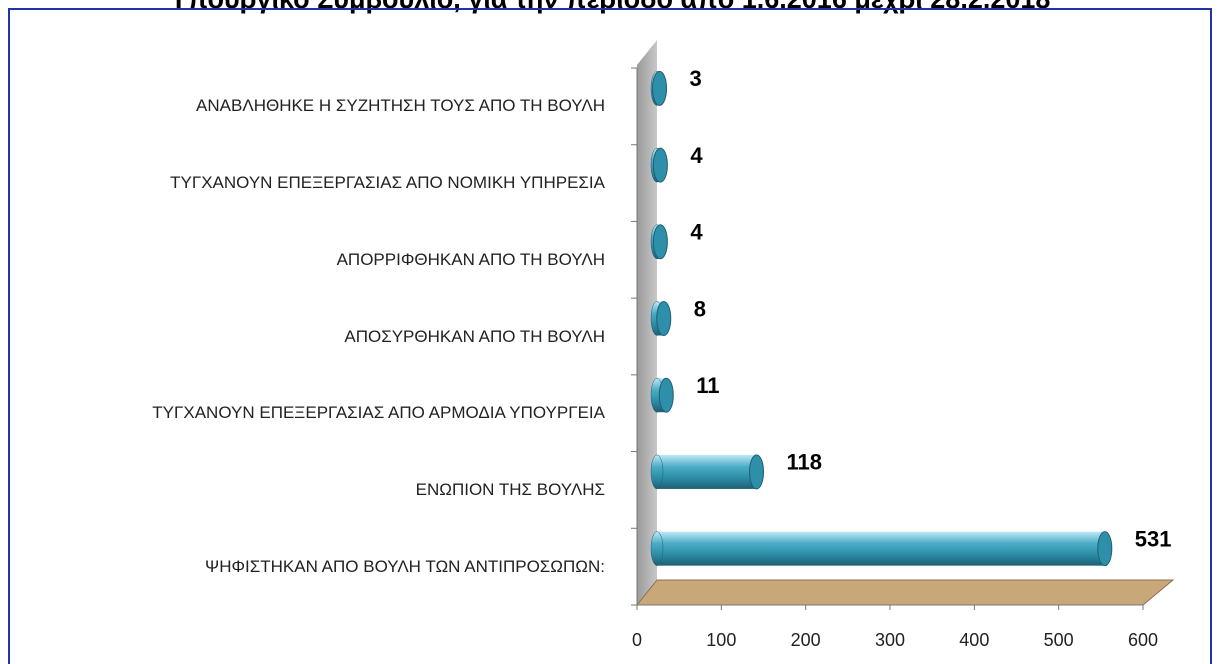  Describe the element at coordinates (805, 462) in the screenshot. I see `value-label: 118` at that location.